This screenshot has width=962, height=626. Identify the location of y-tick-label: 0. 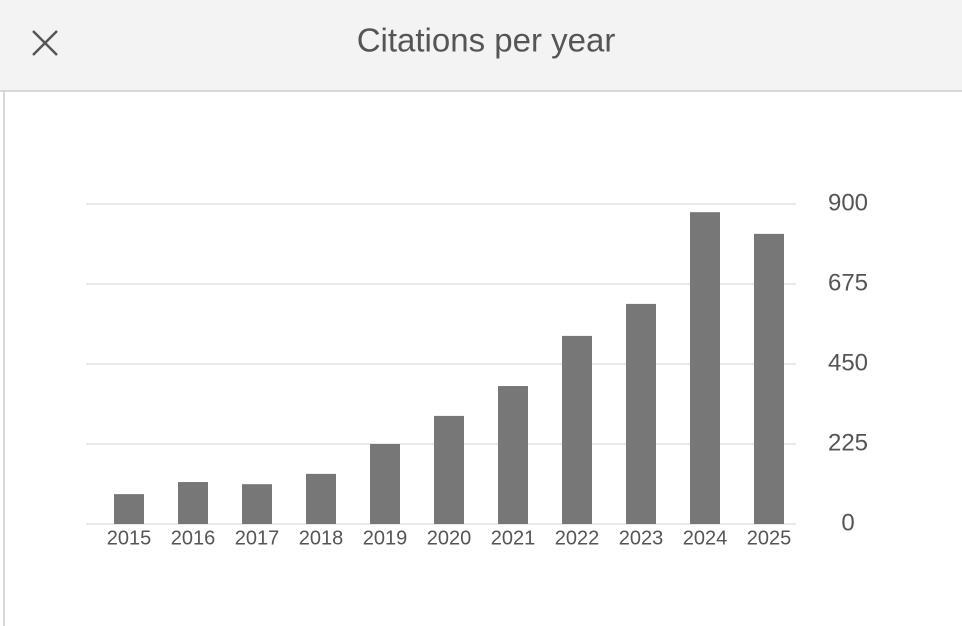
(847, 522).